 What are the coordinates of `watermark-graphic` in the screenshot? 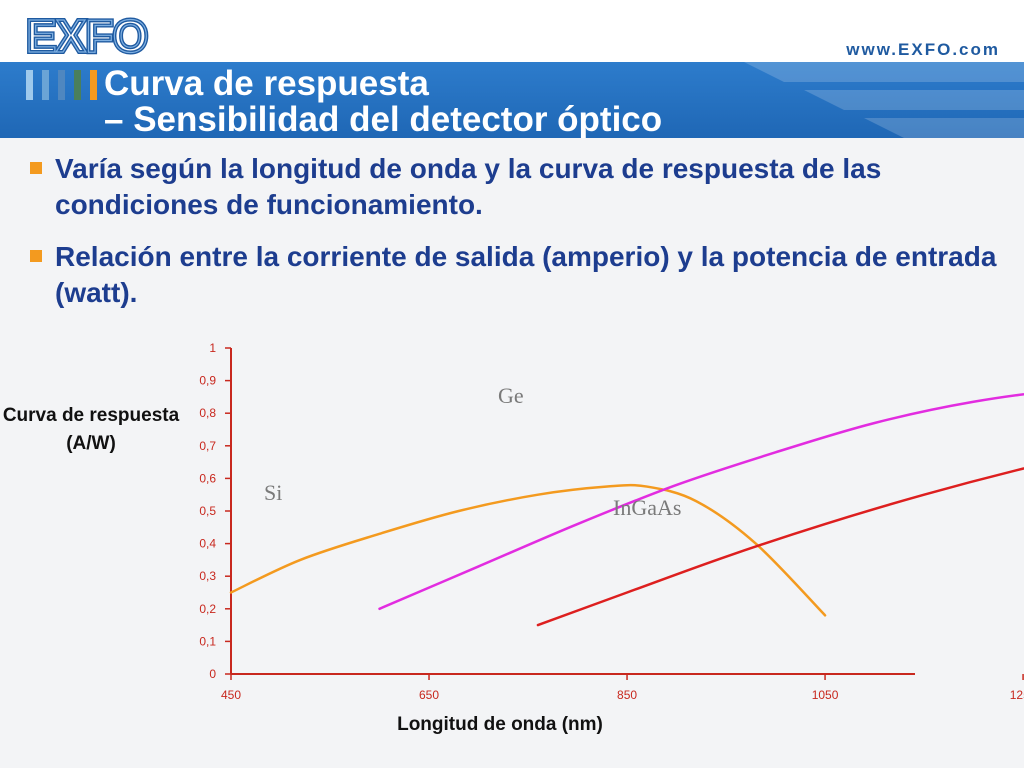 It's located at (884, 100).